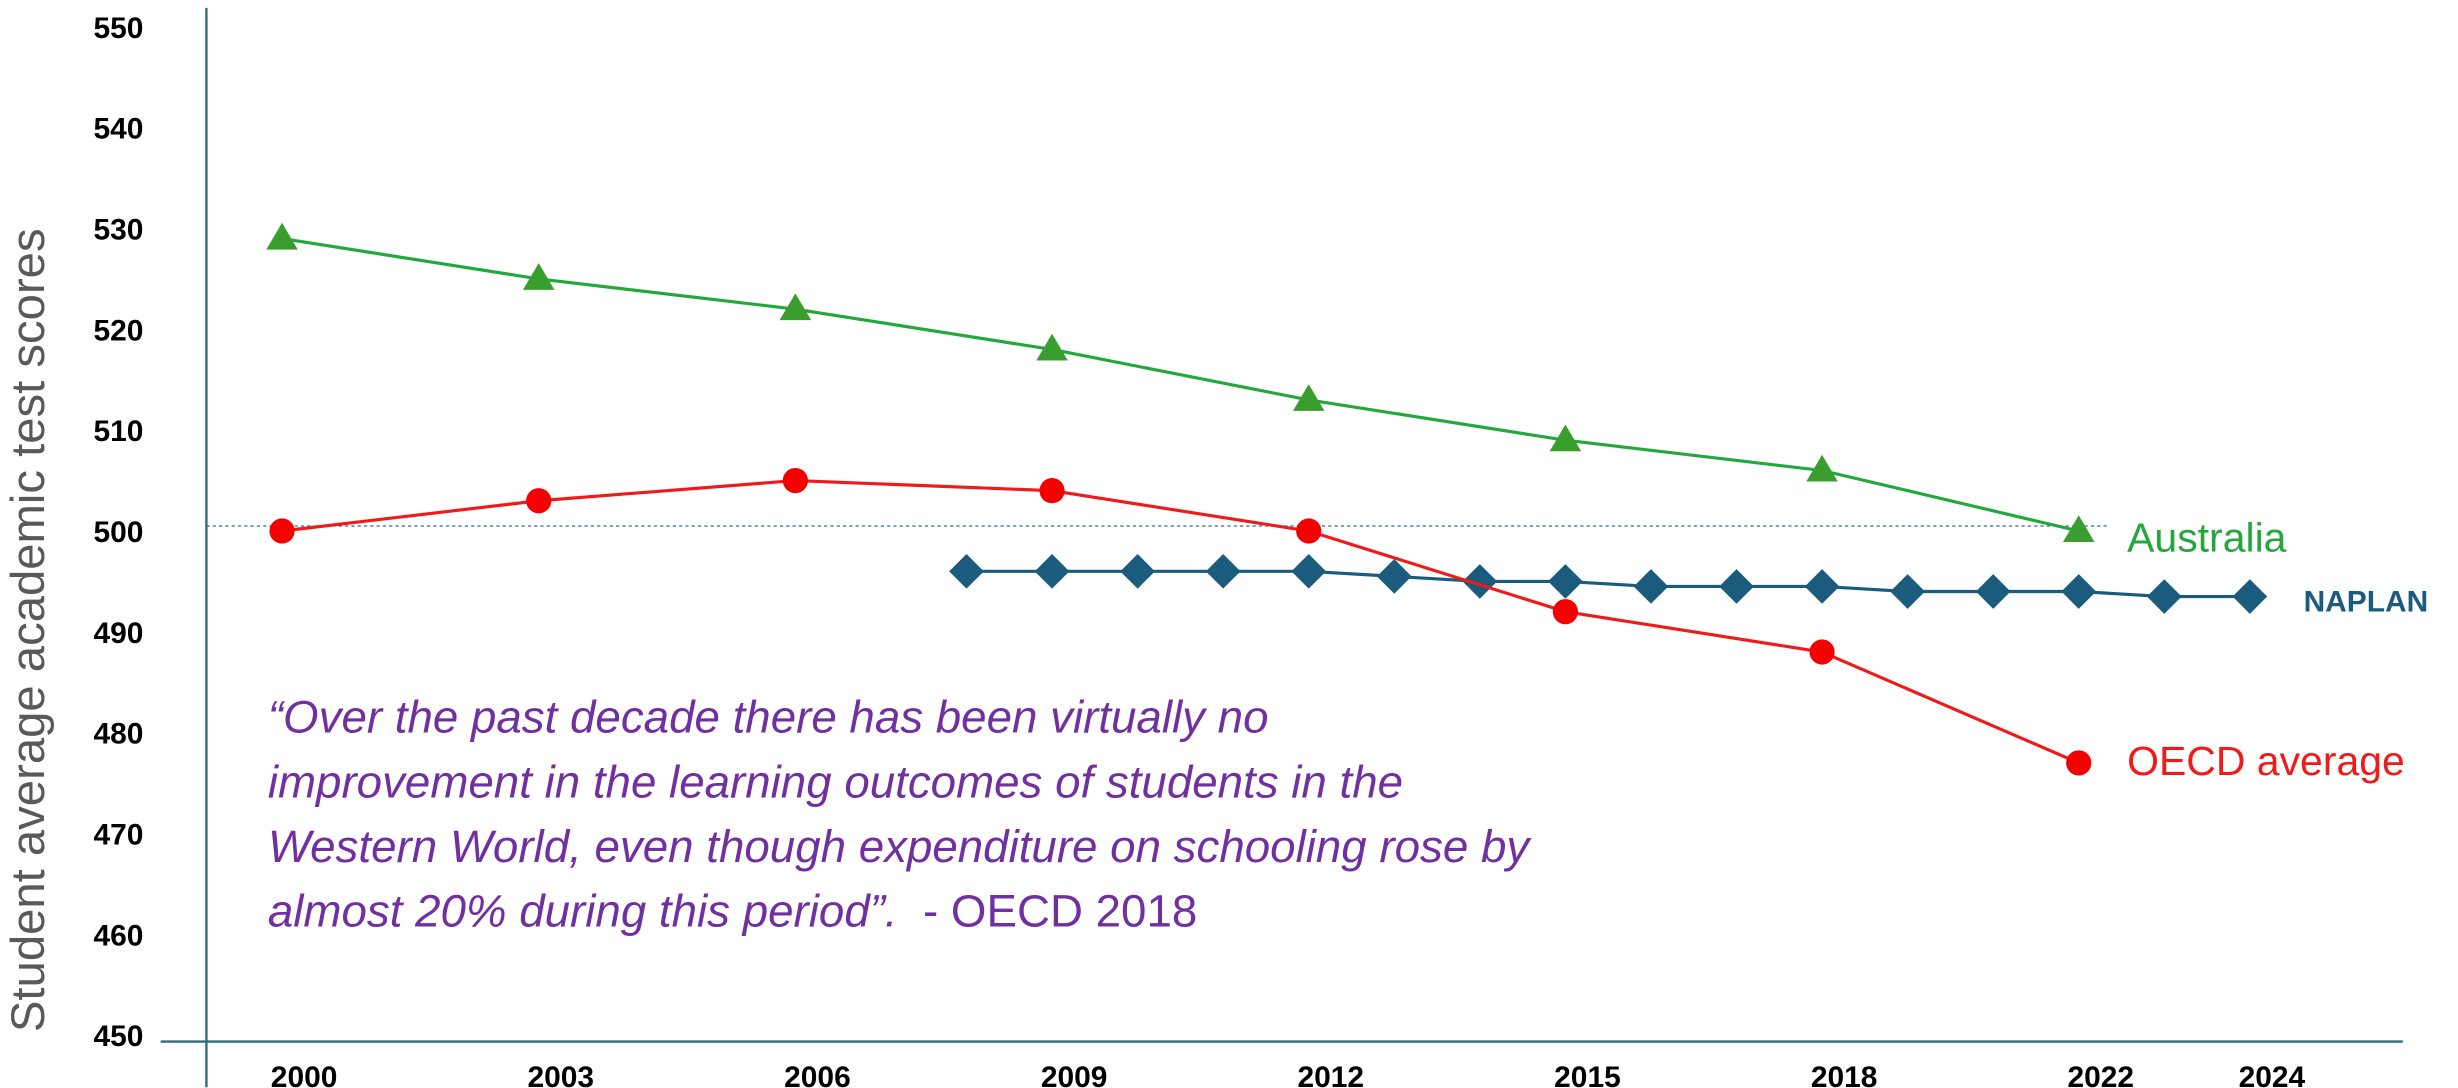 The image size is (2458, 1088). I want to click on x-tick-label: 2024, so click(2272, 1074).